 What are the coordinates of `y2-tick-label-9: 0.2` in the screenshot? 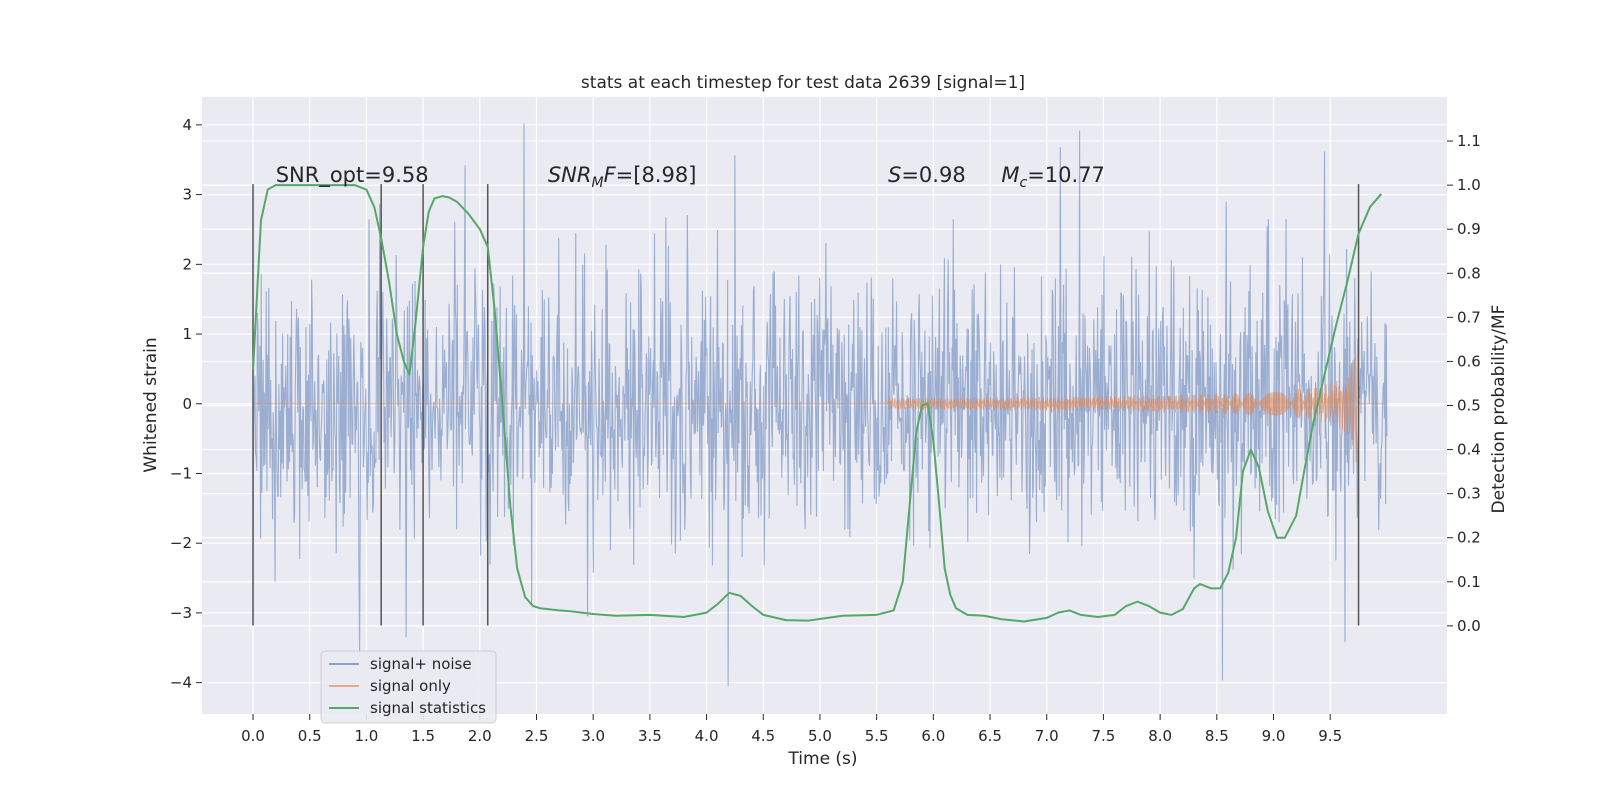 It's located at (1469, 538).